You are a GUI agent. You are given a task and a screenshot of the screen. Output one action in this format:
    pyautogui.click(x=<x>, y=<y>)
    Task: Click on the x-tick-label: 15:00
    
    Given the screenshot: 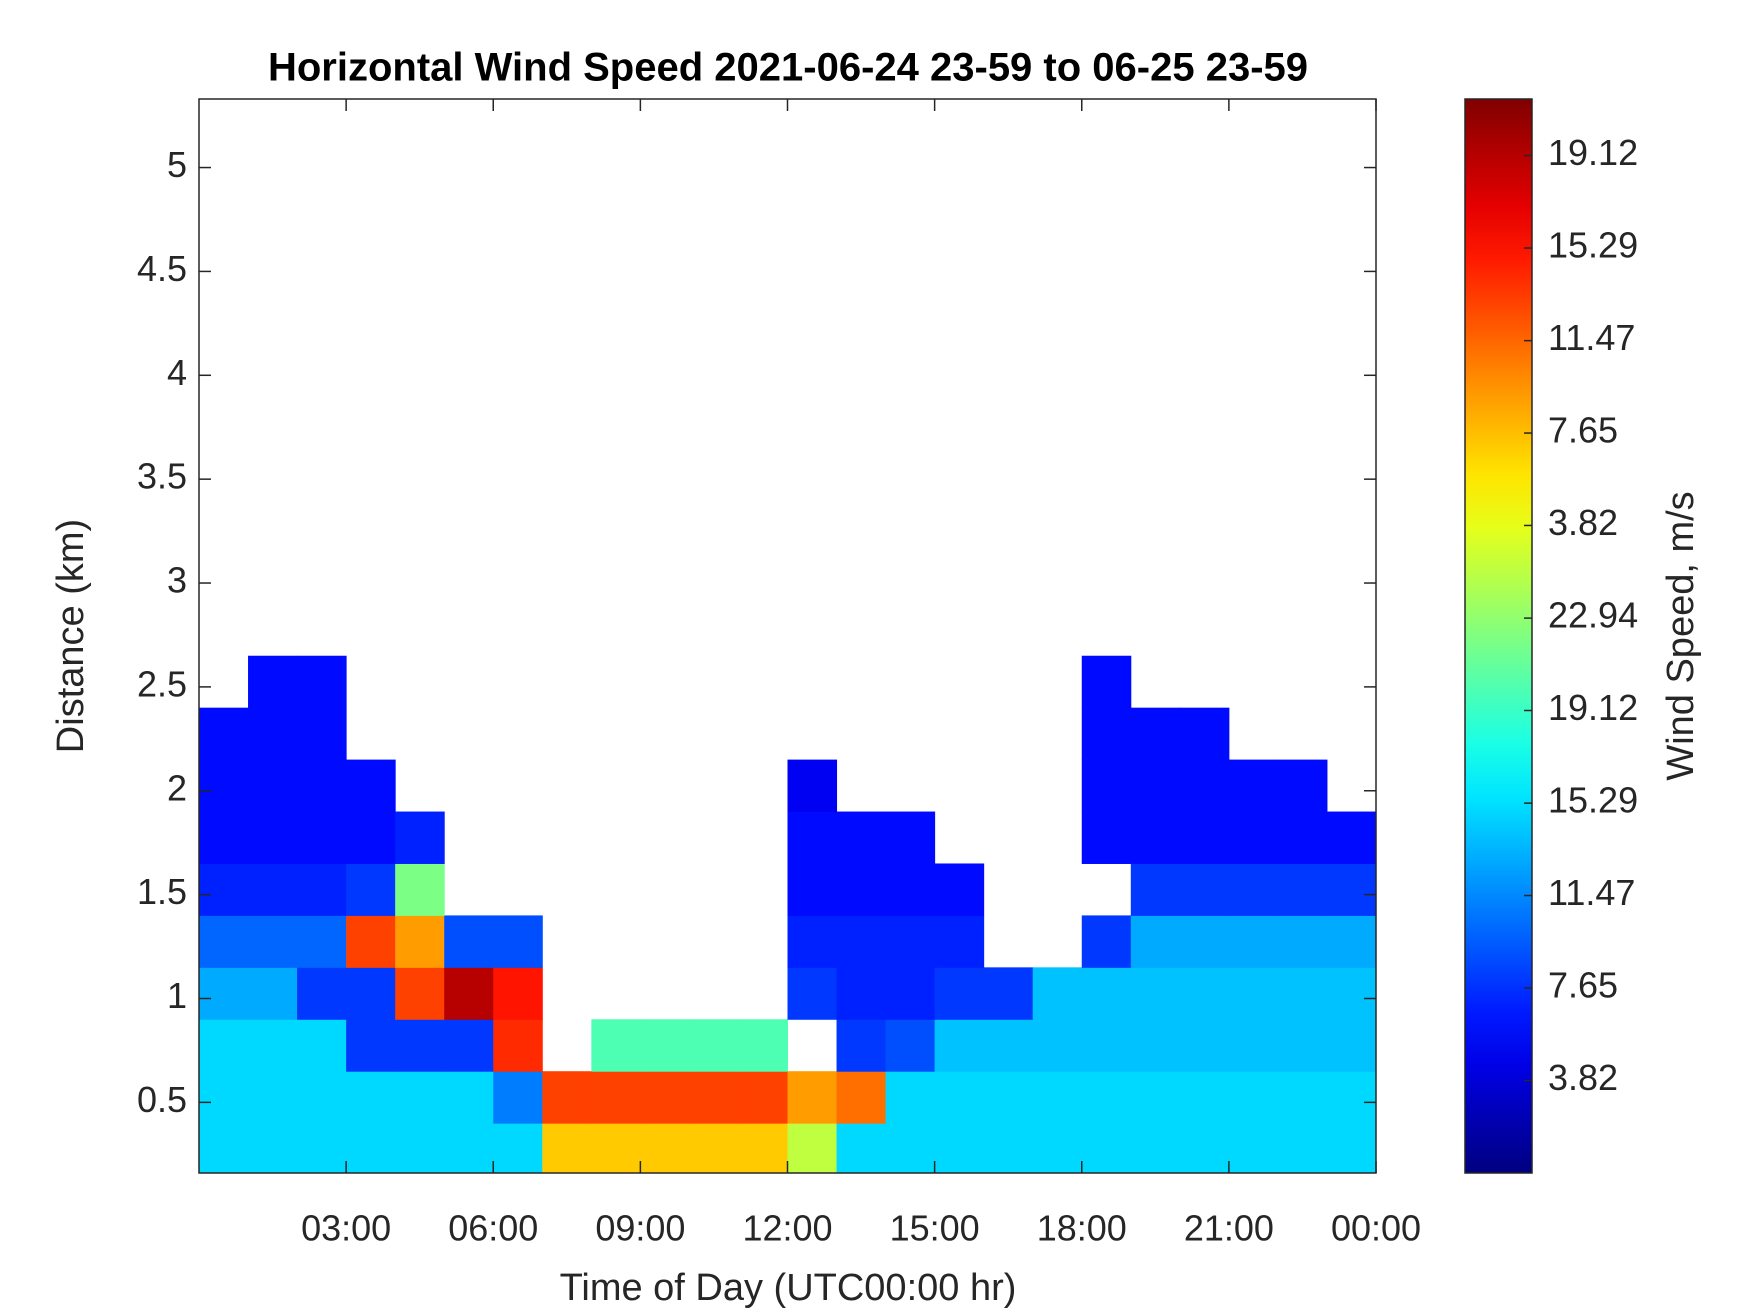 What is the action you would take?
    pyautogui.click(x=935, y=1228)
    